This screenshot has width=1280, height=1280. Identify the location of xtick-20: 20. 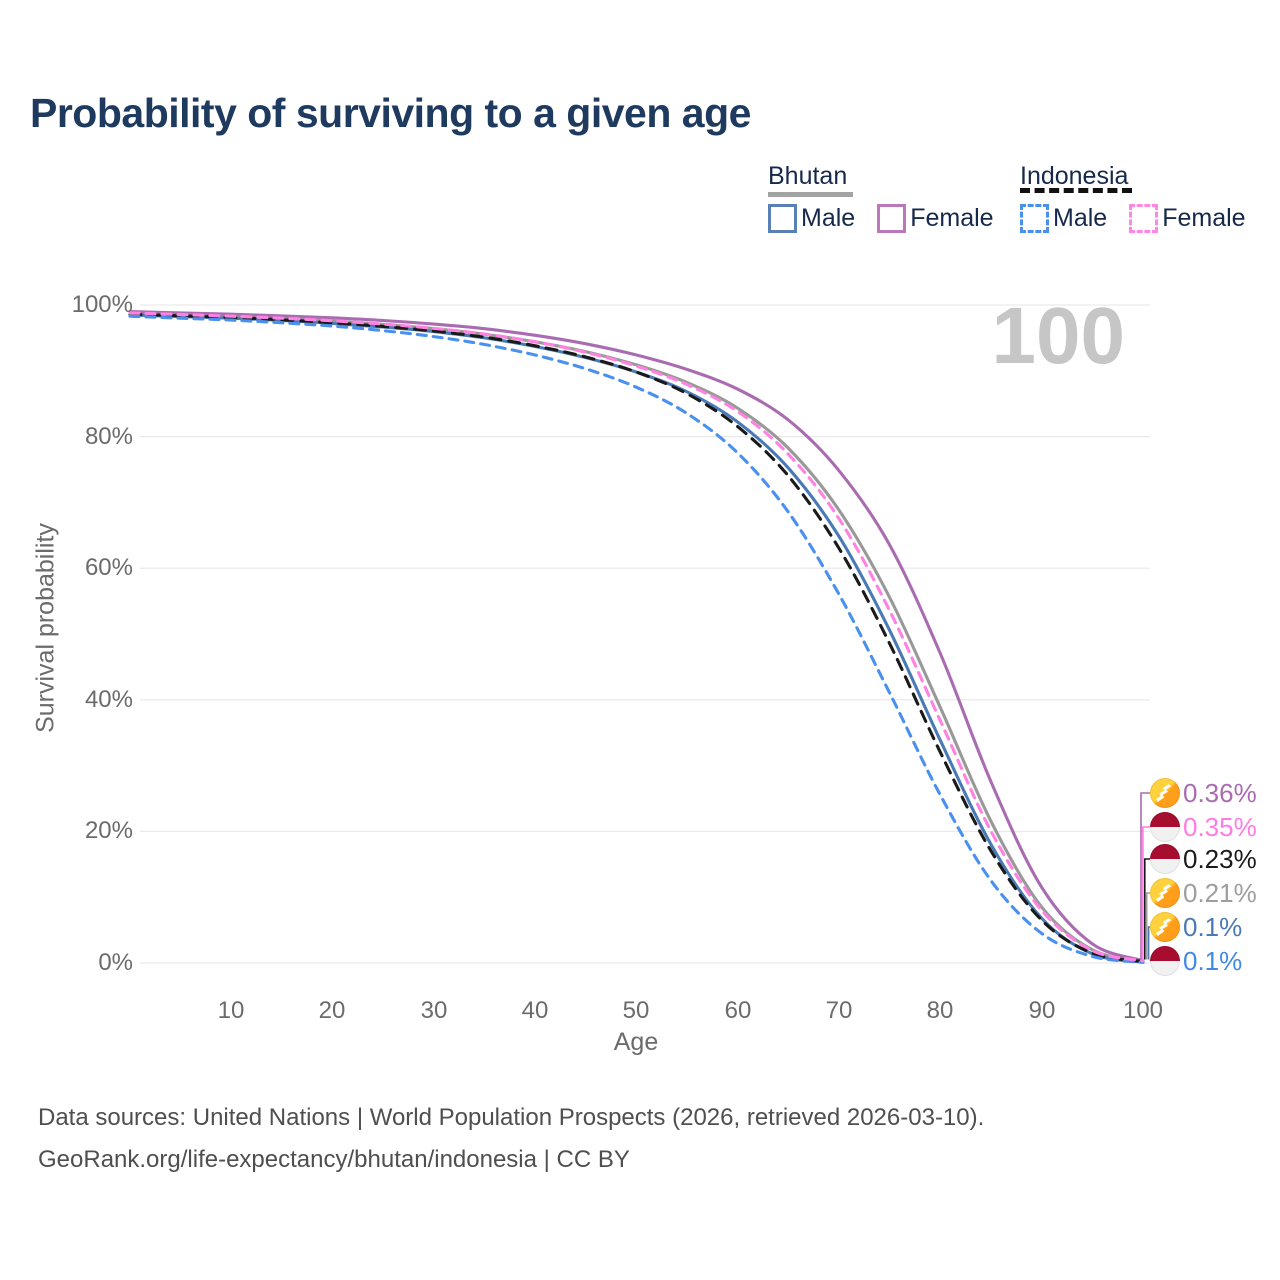
(332, 1010).